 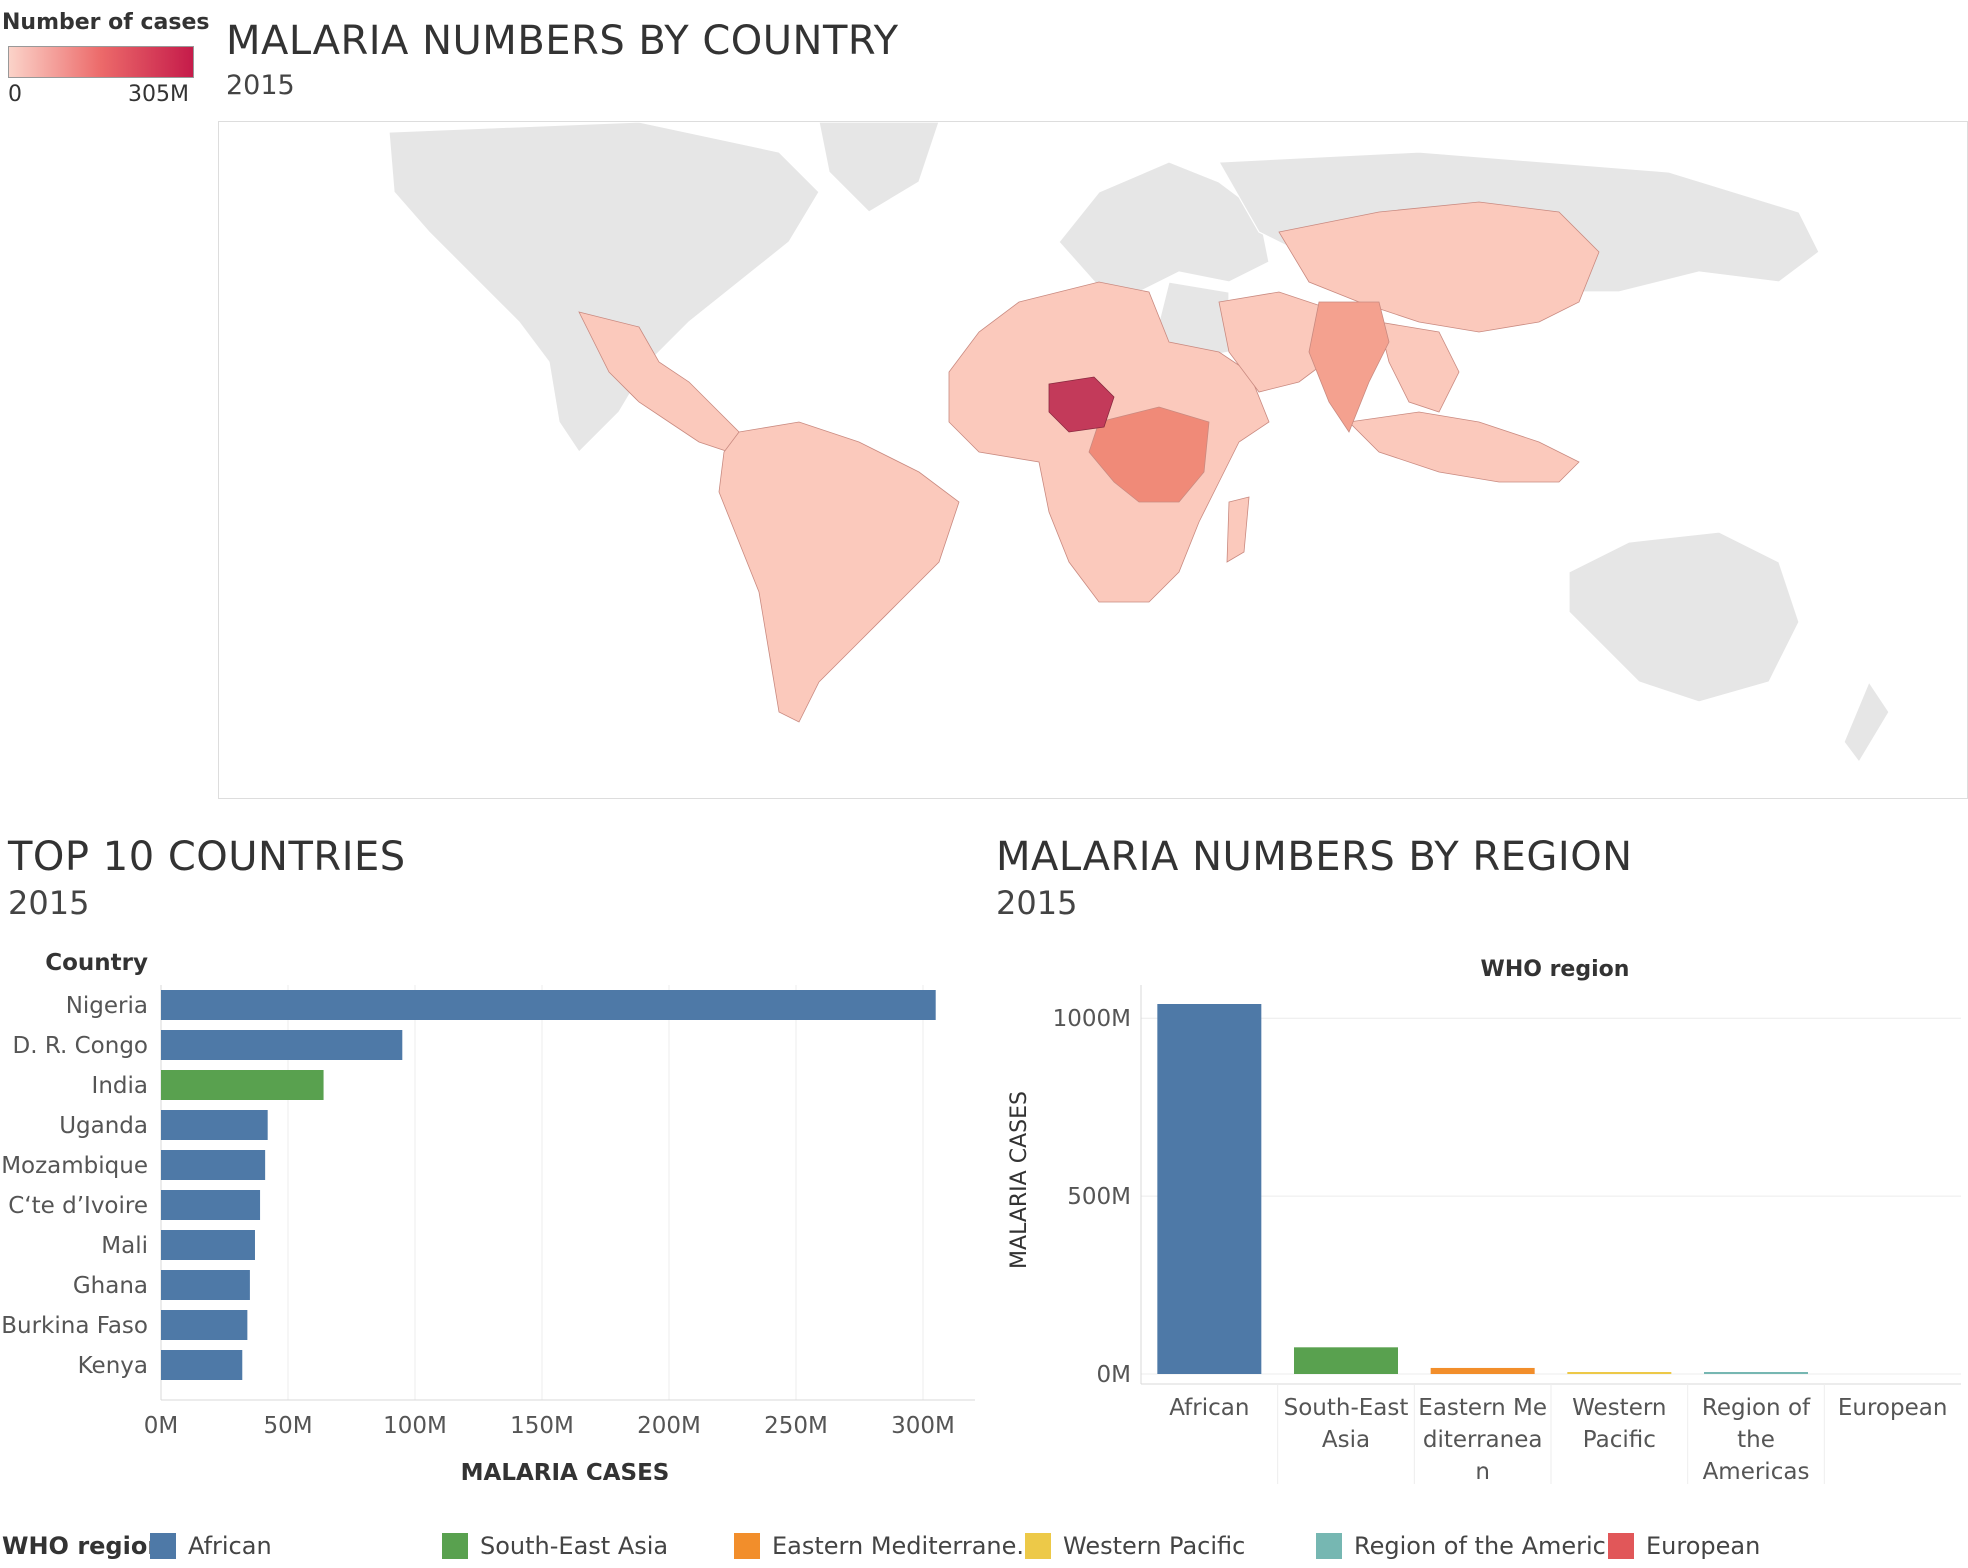 I want to click on top10-category-label: Nigeria, so click(x=107, y=1006).